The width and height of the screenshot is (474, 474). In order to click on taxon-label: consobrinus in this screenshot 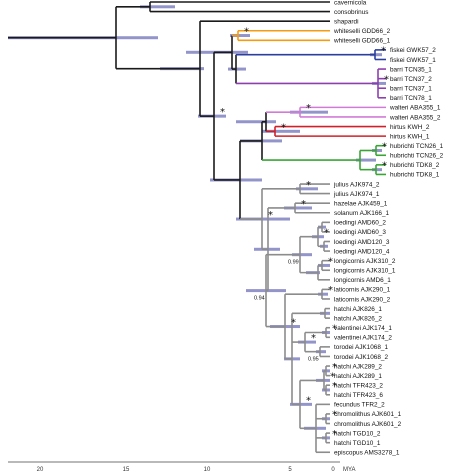, I will do `click(351, 12)`.